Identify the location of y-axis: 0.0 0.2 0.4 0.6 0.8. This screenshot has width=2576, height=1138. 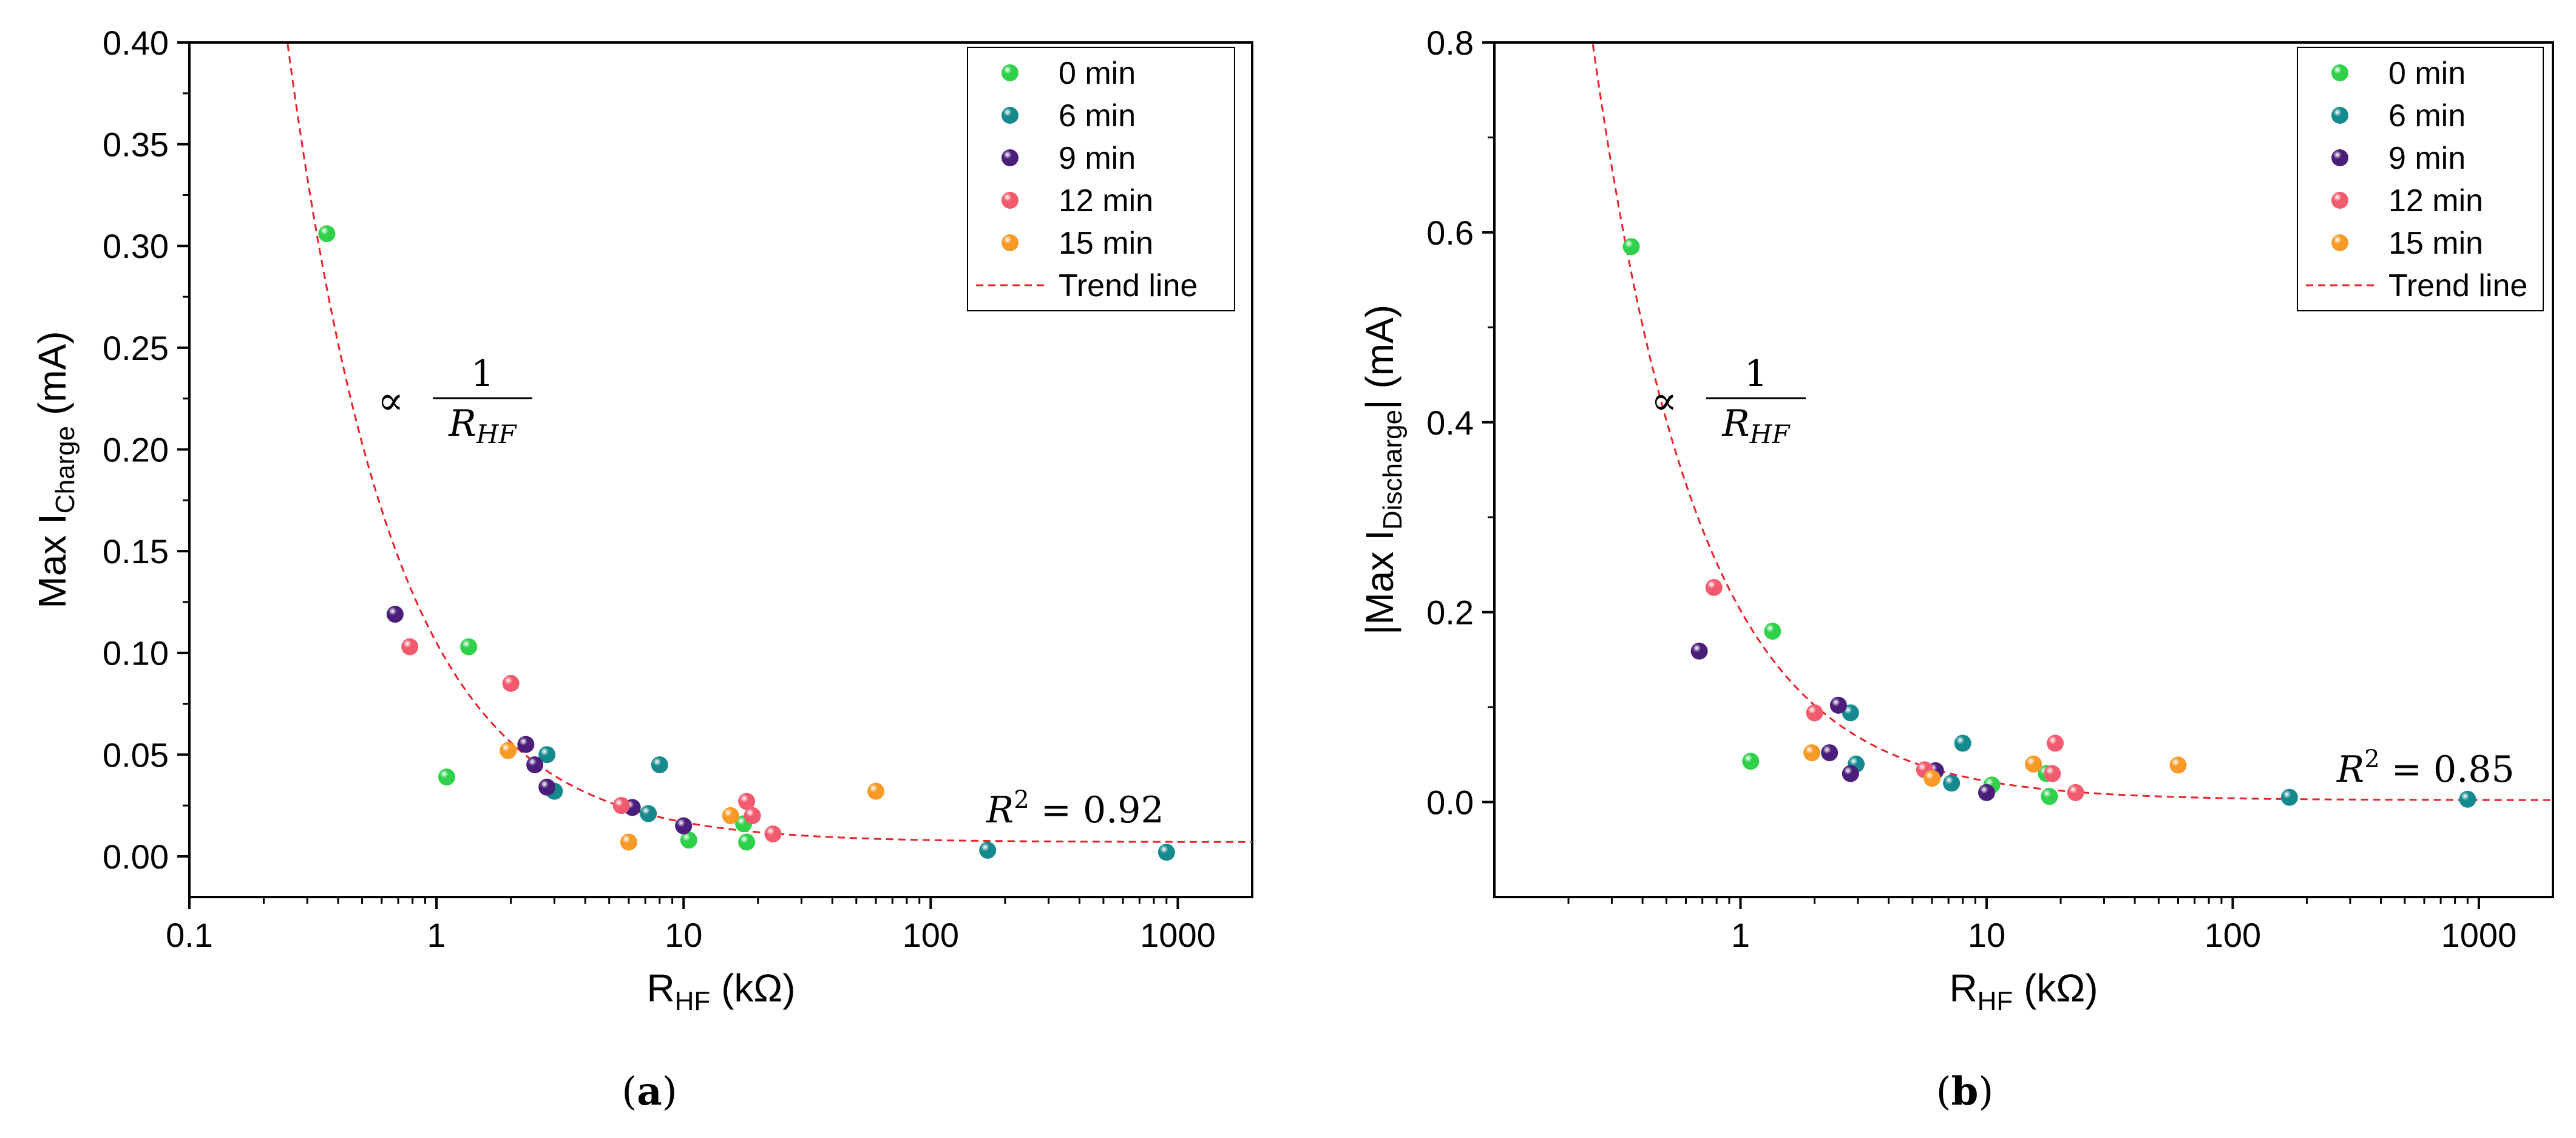
(1460, 423).